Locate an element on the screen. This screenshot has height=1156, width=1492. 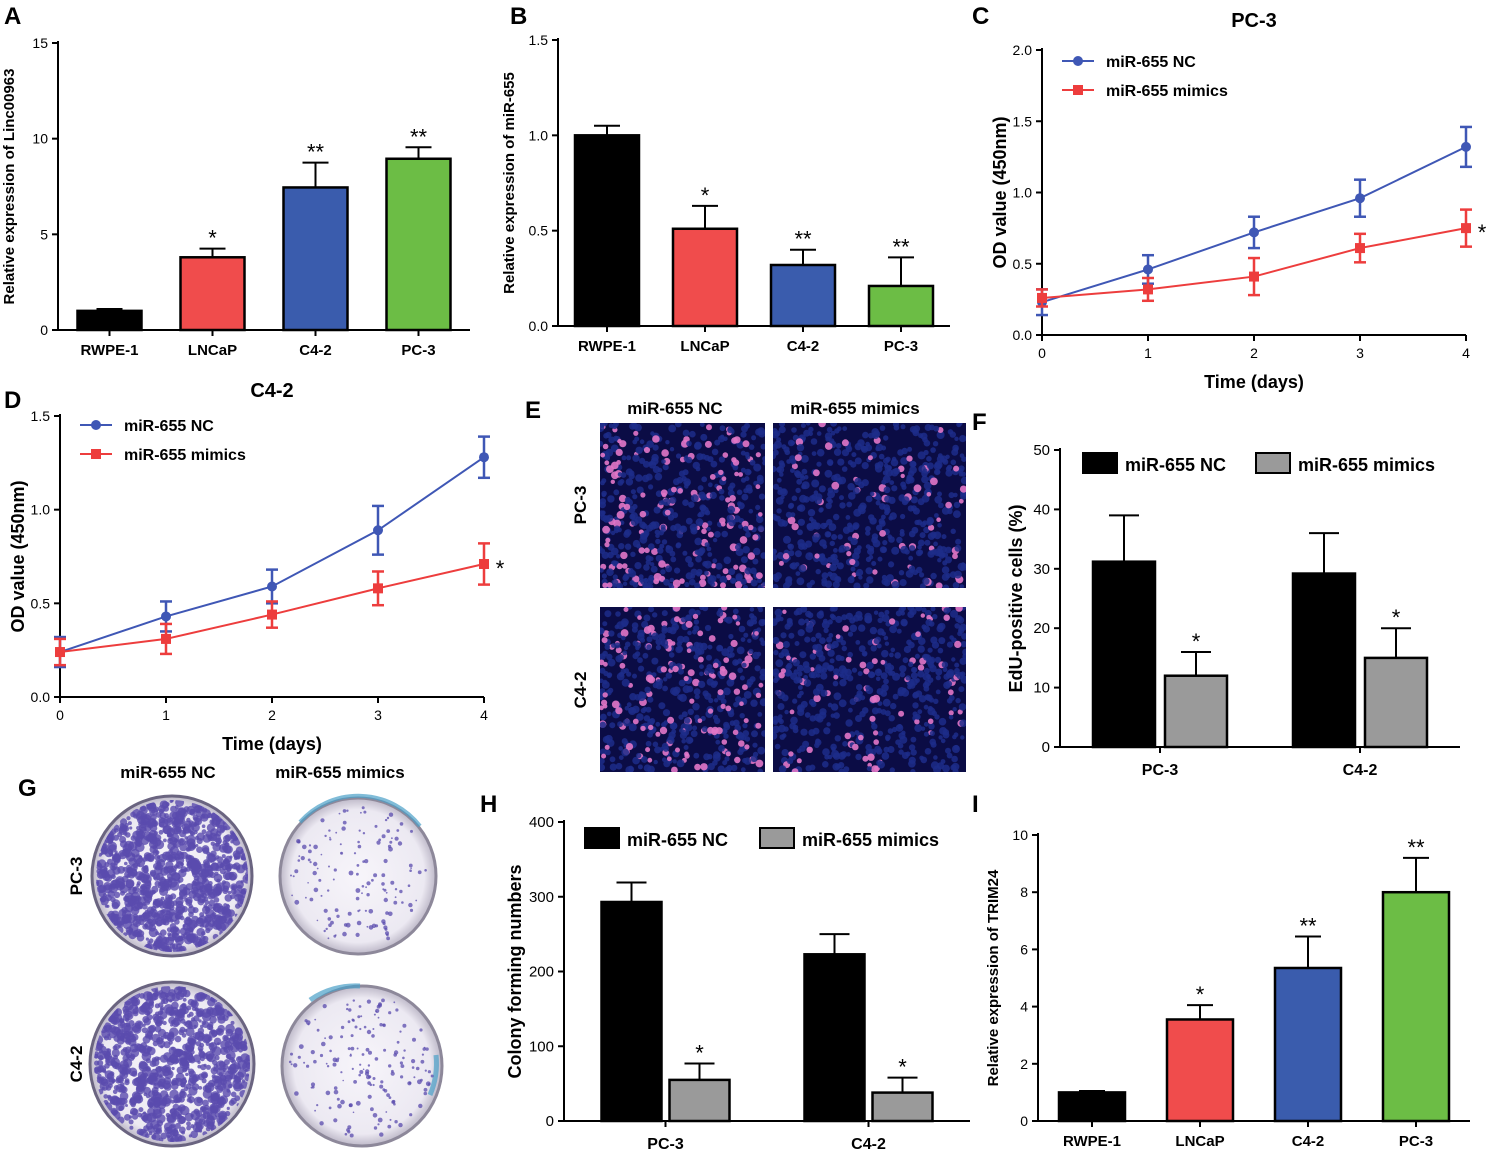
y-tick-label: 0.5 is located at coordinates (41, 603).